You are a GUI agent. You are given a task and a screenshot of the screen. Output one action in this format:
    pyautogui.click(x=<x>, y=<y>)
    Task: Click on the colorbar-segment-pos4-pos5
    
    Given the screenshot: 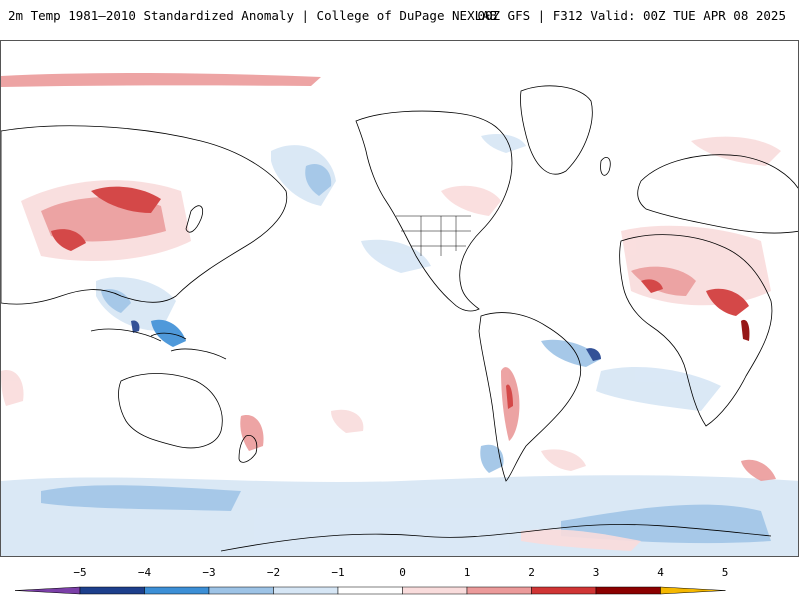 What is the action you would take?
    pyautogui.click(x=628, y=590)
    